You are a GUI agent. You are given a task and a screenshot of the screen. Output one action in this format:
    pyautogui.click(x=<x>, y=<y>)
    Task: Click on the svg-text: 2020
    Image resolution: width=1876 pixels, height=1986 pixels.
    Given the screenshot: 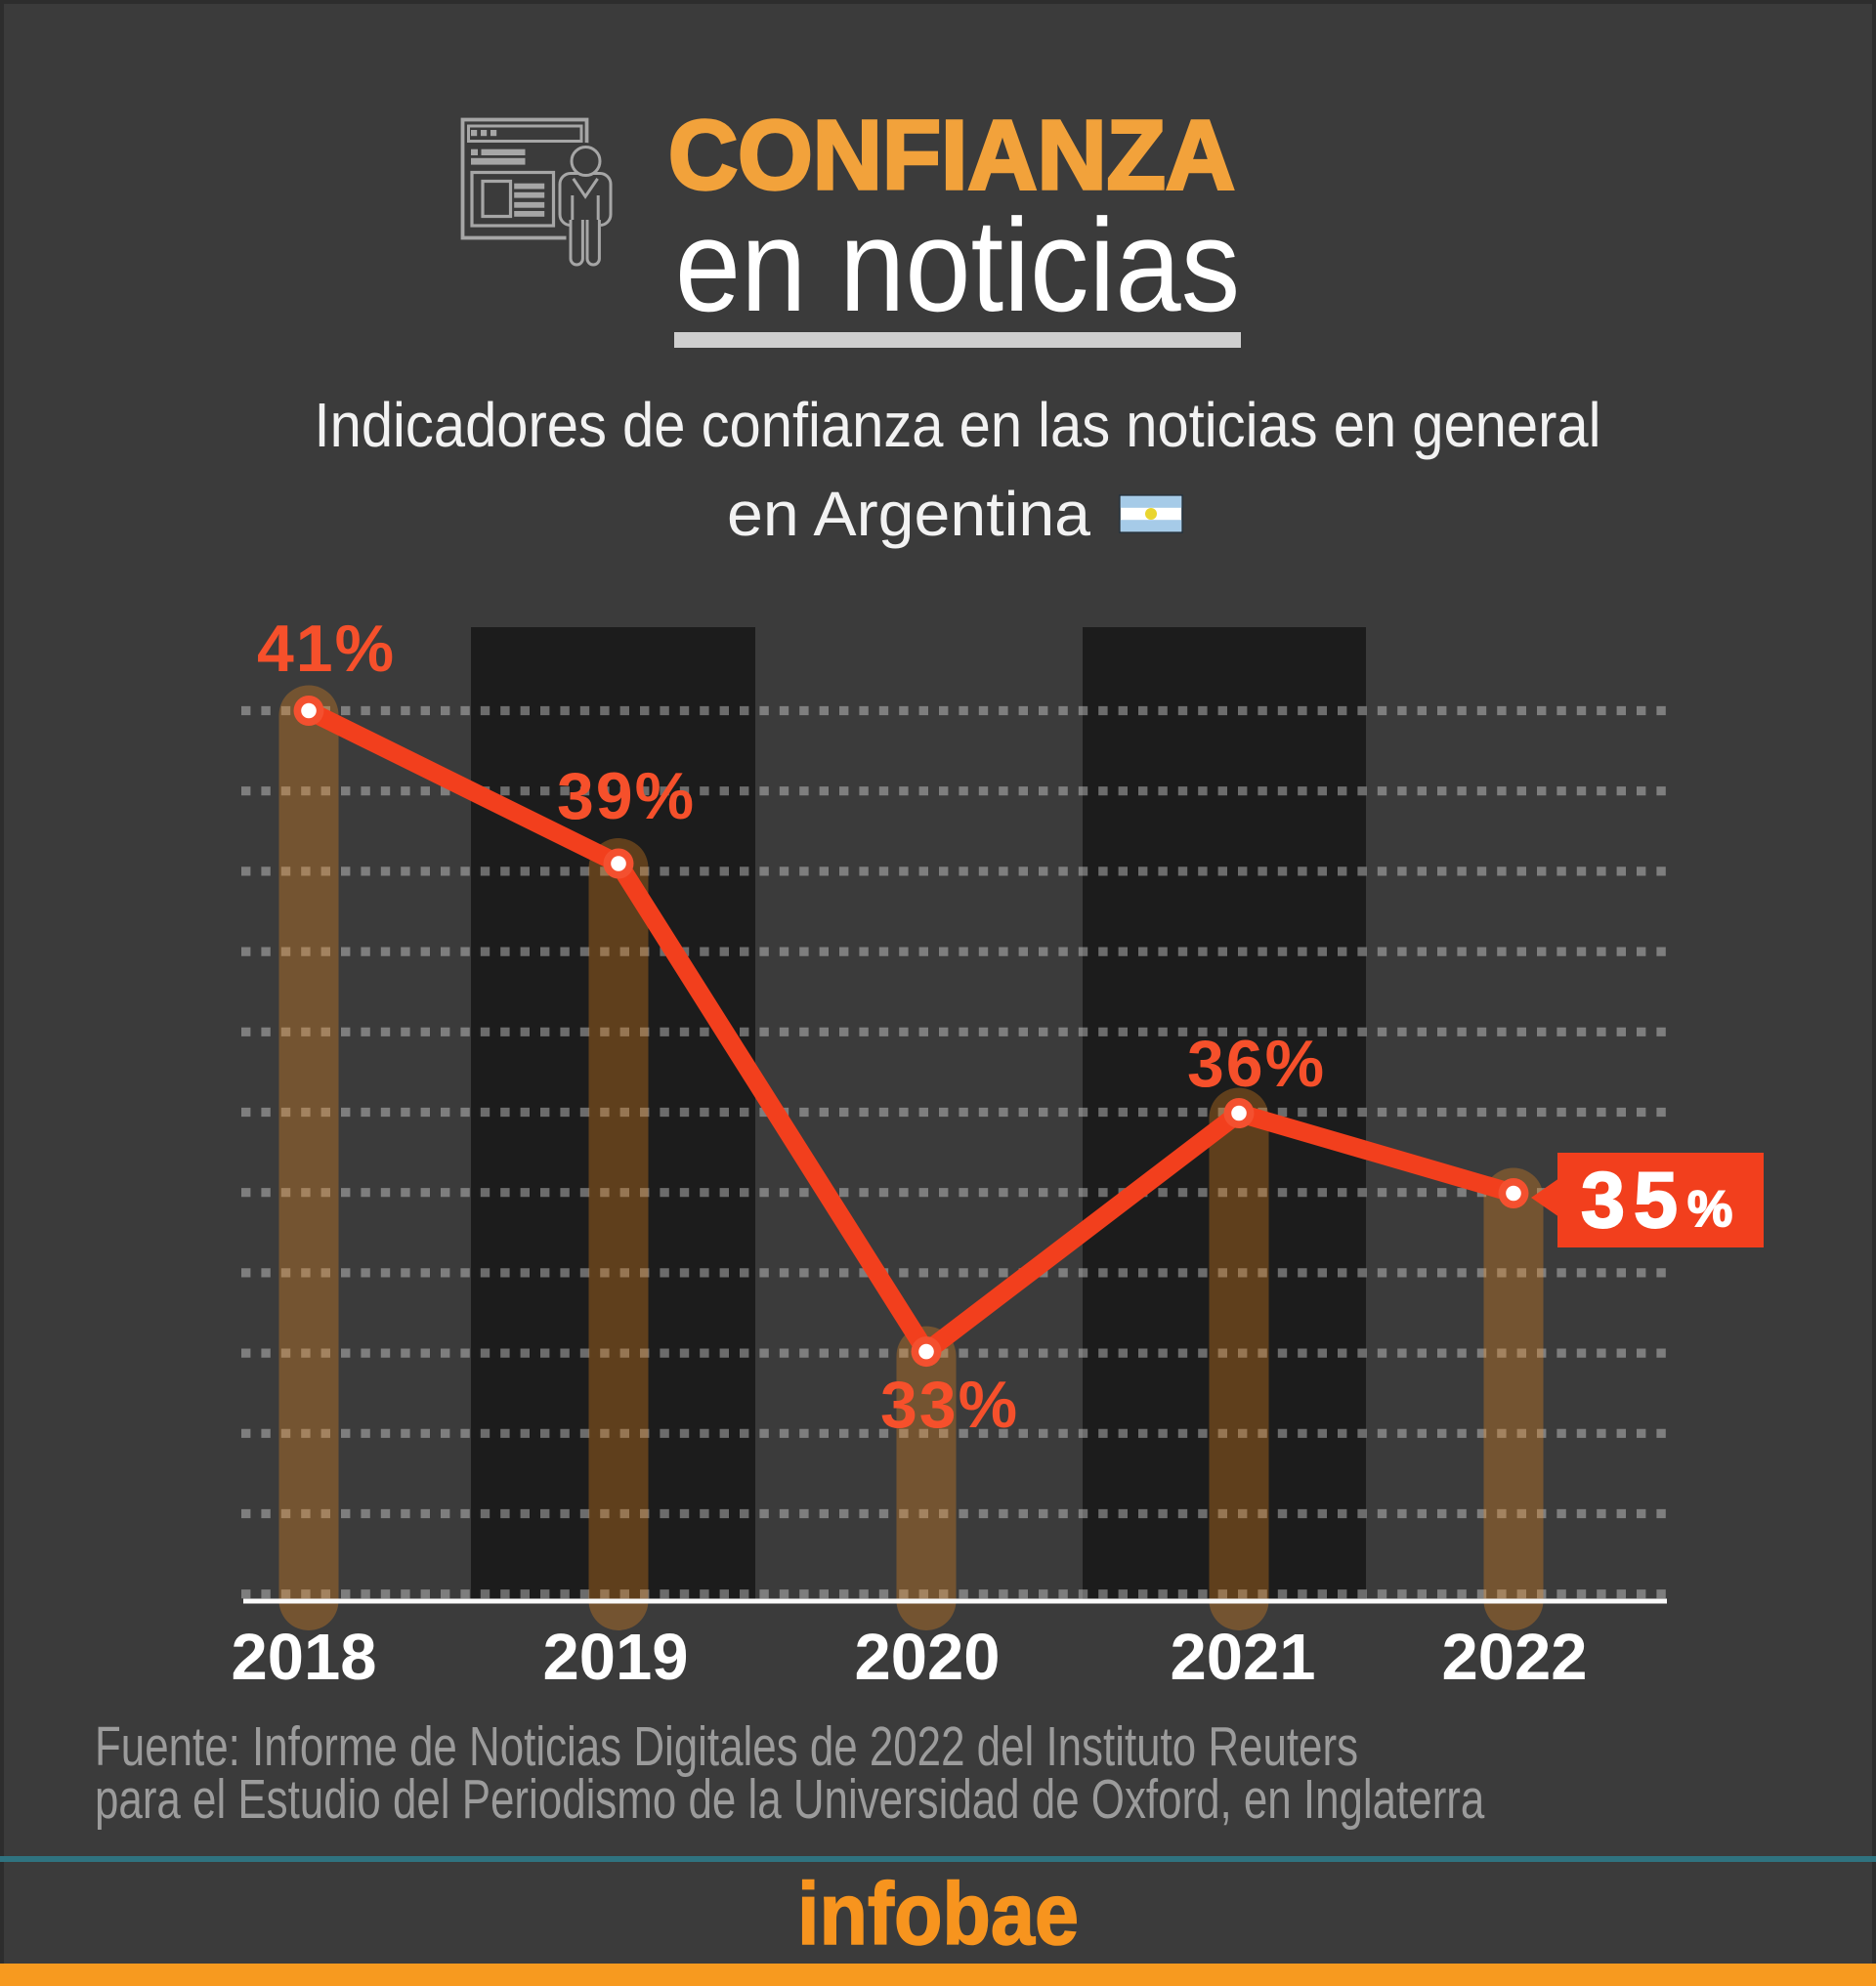 What is the action you would take?
    pyautogui.click(x=927, y=1657)
    